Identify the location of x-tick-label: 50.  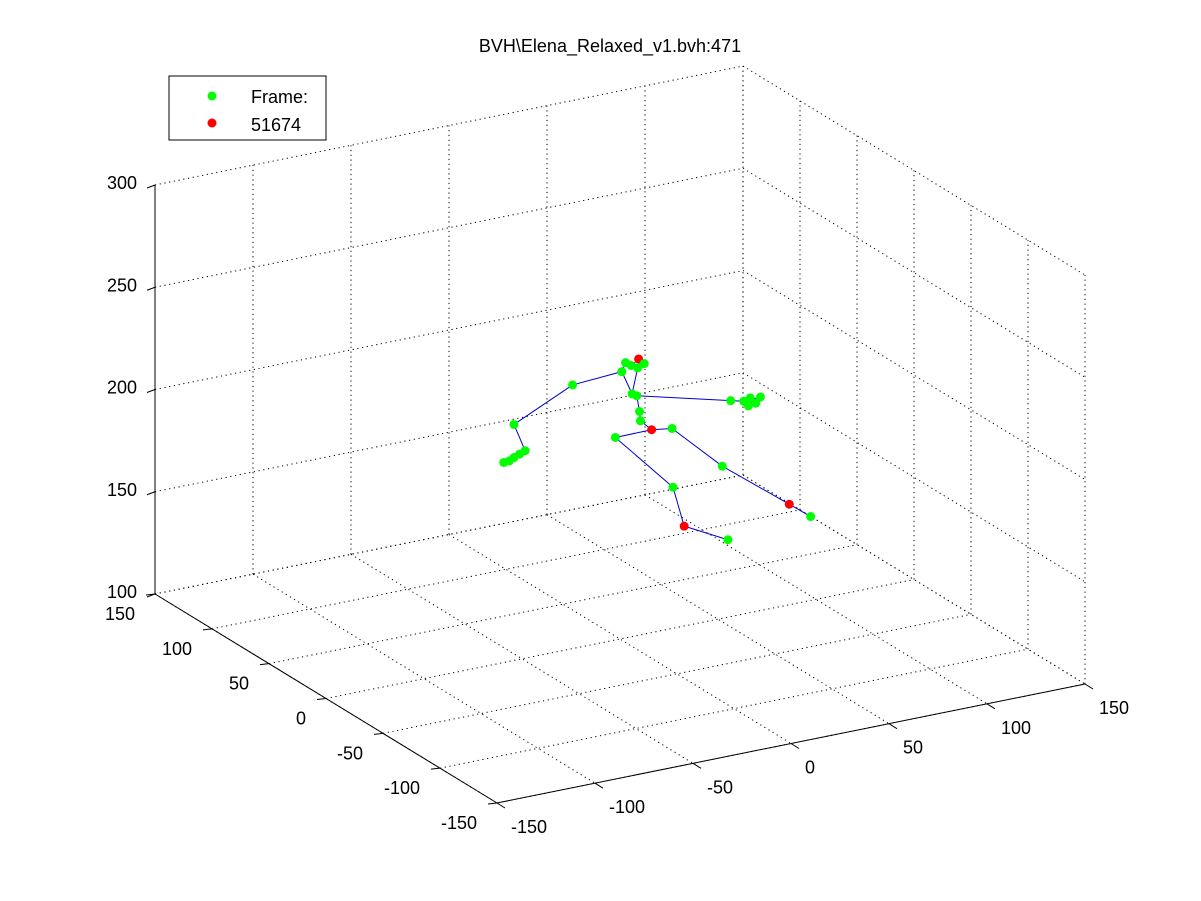
(913, 748).